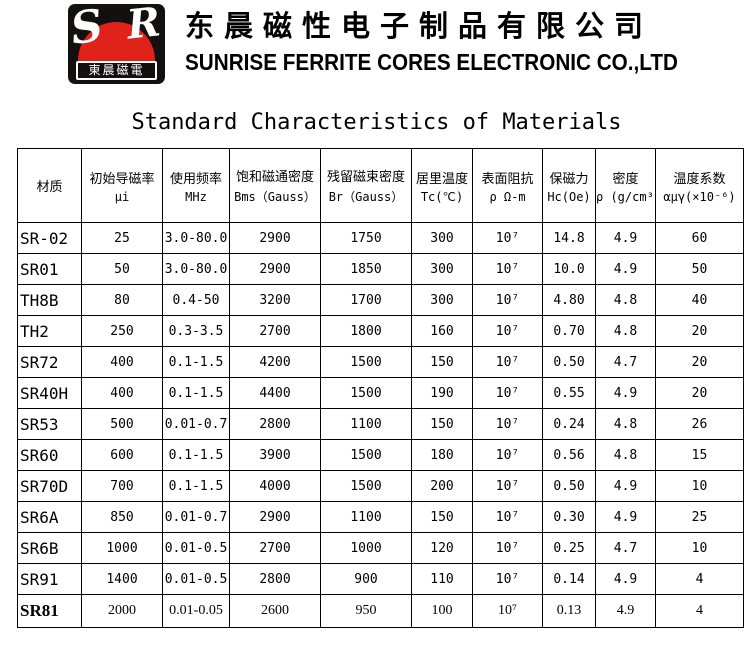 Image resolution: width=753 pixels, height=655 pixels. Describe the element at coordinates (626, 196) in the screenshot. I see `column-header-unit: ρ (g/cm³)` at that location.